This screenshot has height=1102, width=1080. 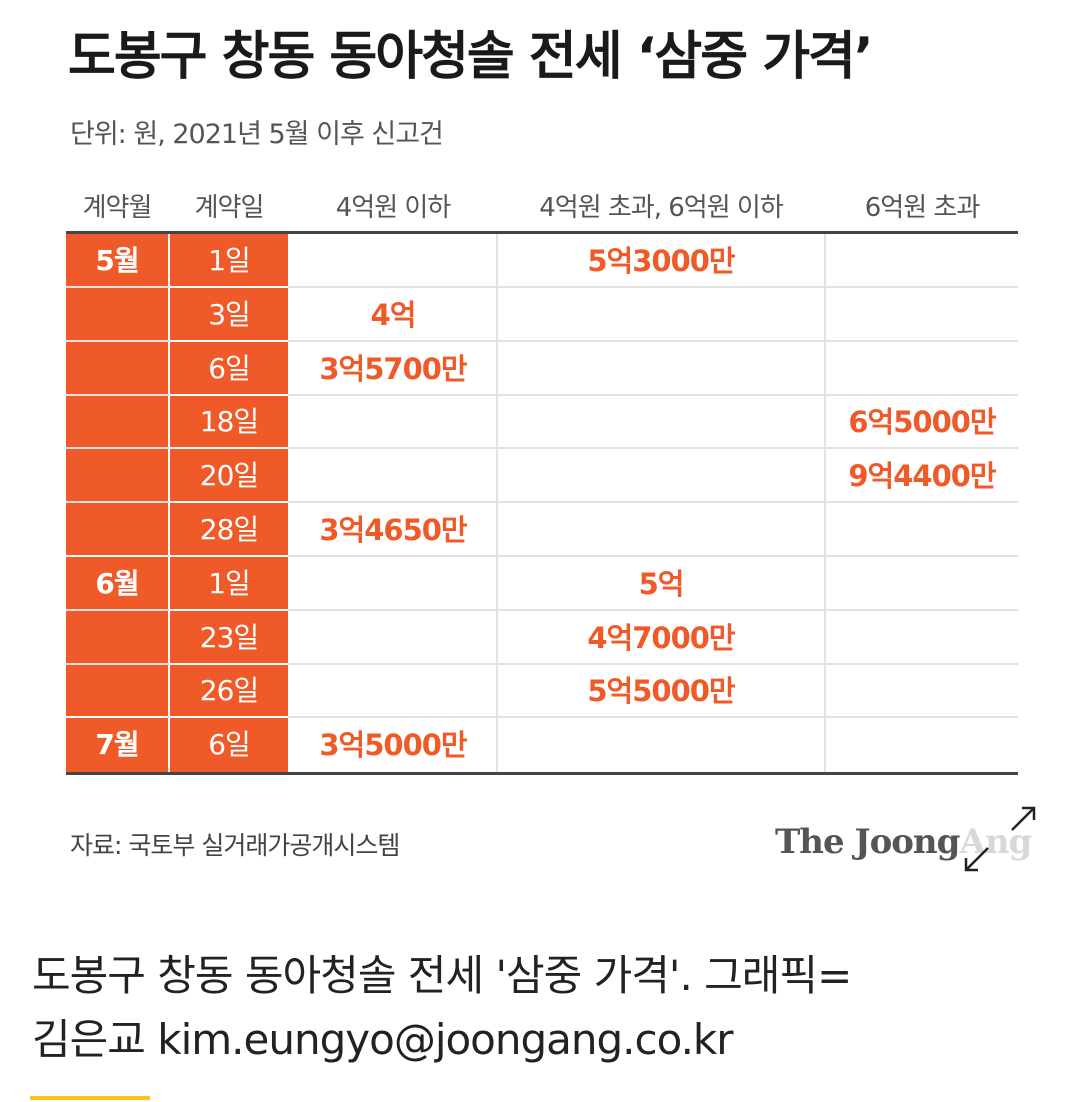 What do you see at coordinates (90, 1098) in the screenshot?
I see `caption-accent-bar` at bounding box center [90, 1098].